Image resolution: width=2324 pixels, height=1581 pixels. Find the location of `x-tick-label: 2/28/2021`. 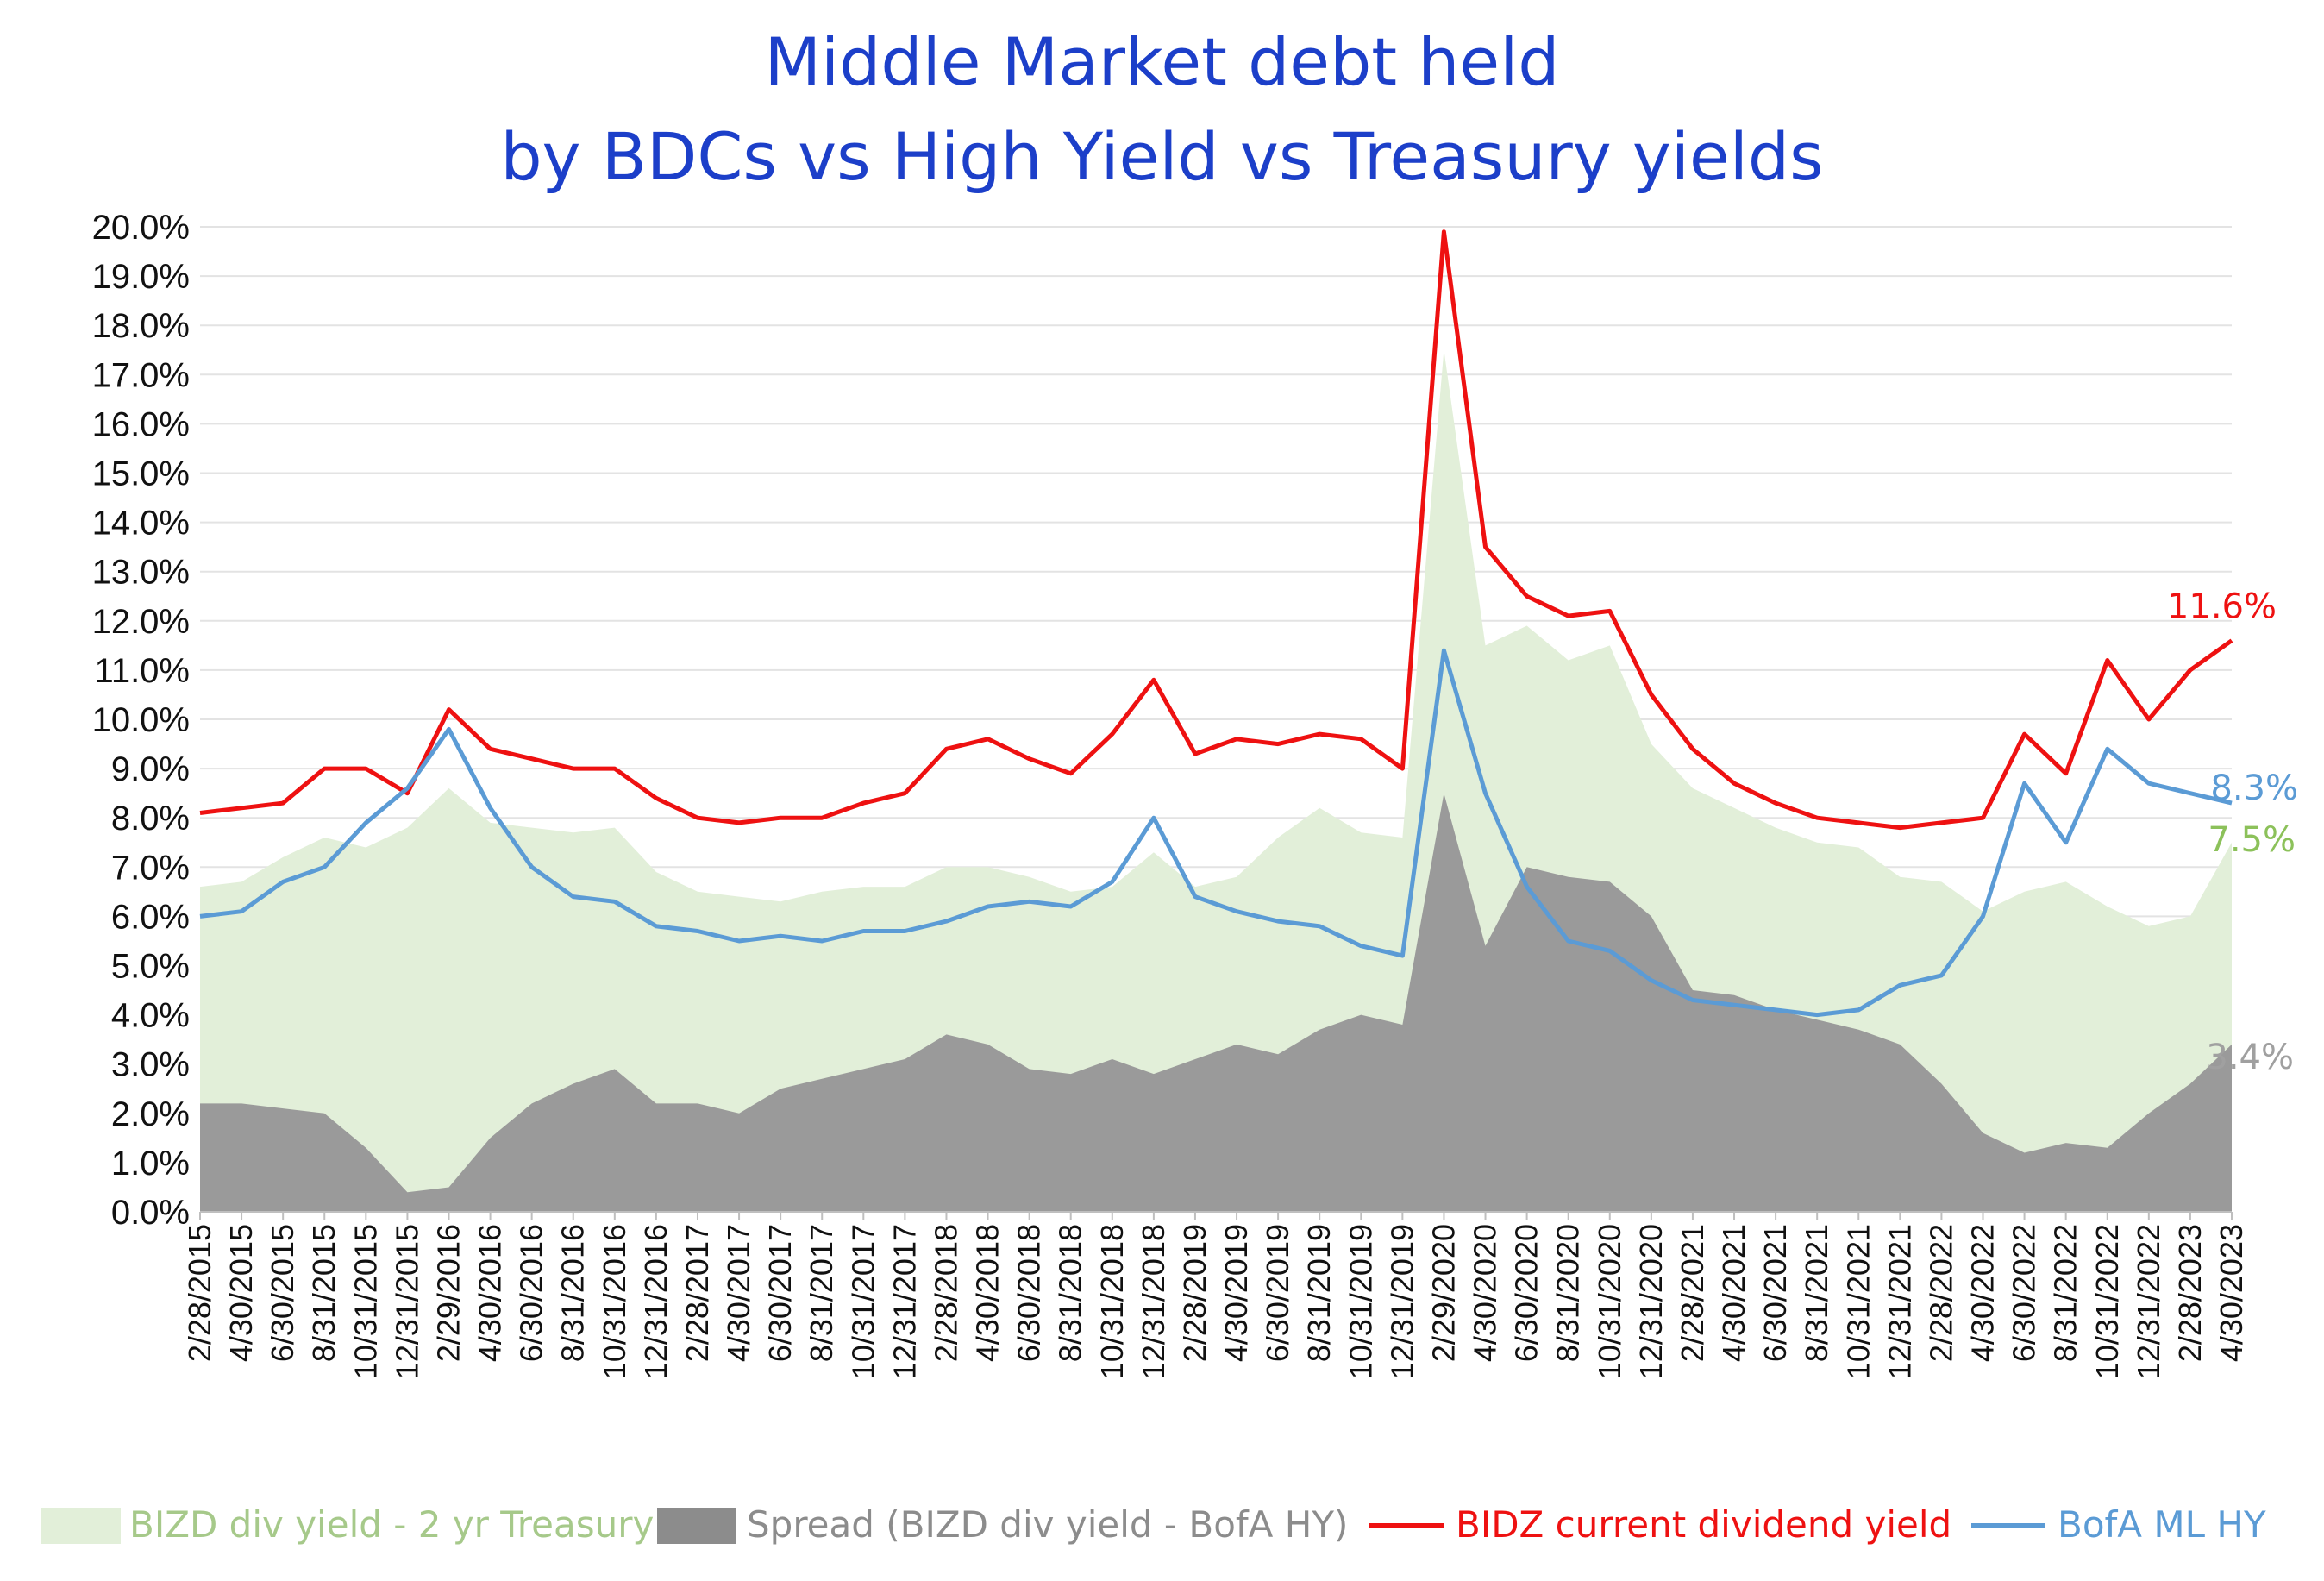

x-tick-label: 2/28/2021 is located at coordinates (1692, 1293).